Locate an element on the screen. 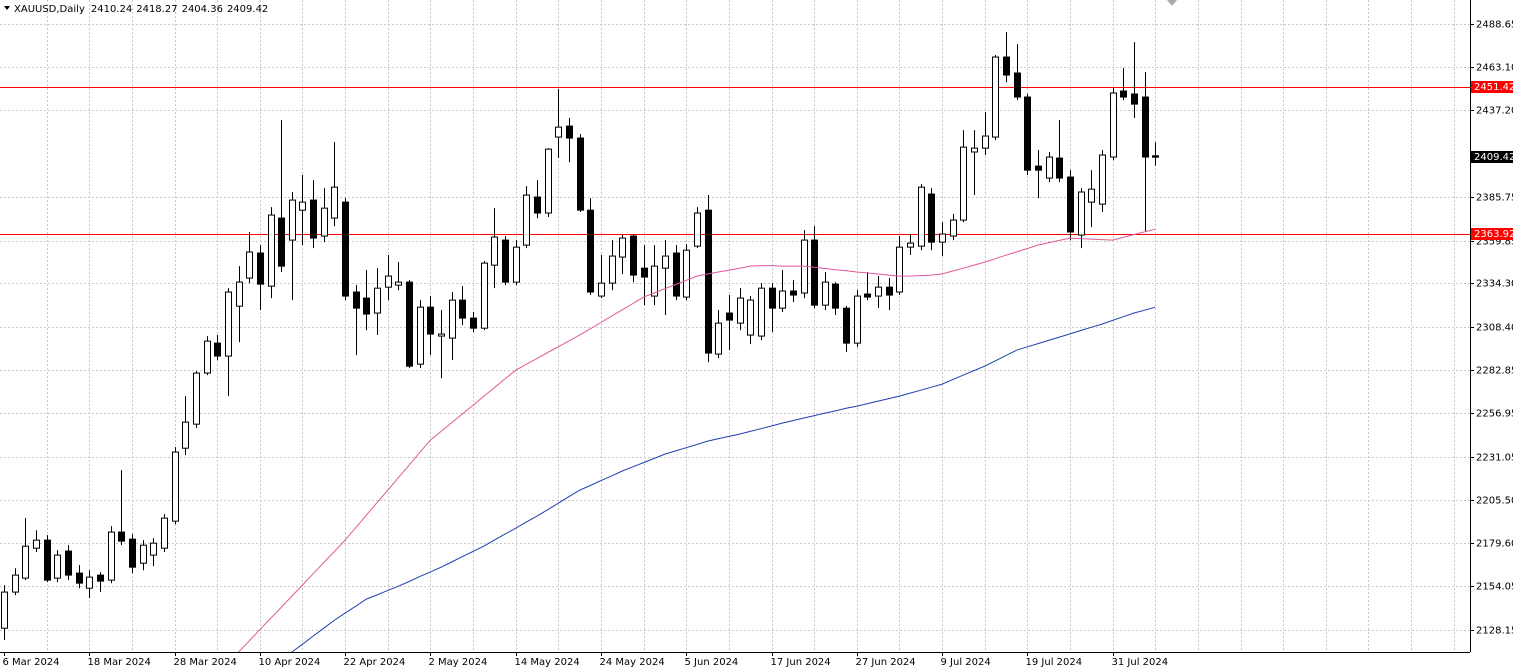 This screenshot has height=669, width=1513. level-label: 2363.92 is located at coordinates (1493, 234).